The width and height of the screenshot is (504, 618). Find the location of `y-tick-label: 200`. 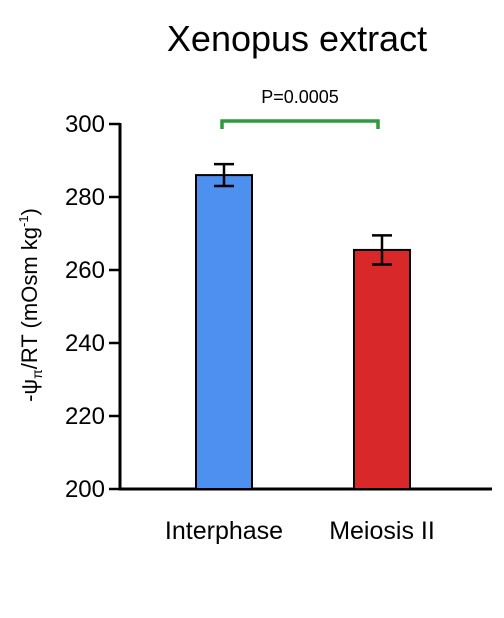

y-tick-label: 200 is located at coordinates (85, 489).